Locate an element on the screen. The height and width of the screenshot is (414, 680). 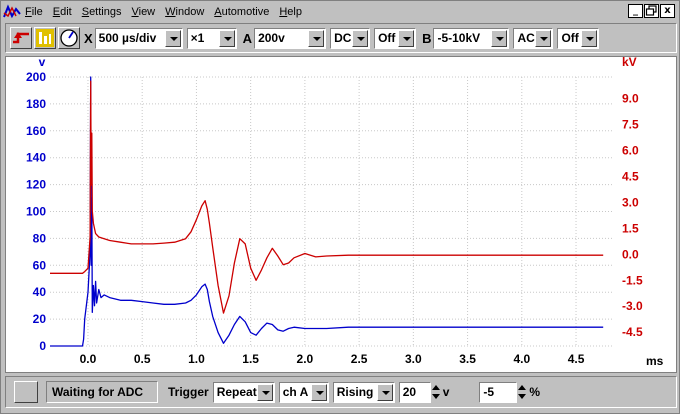
channel-a-range-select: 200v is located at coordinates (290, 38).